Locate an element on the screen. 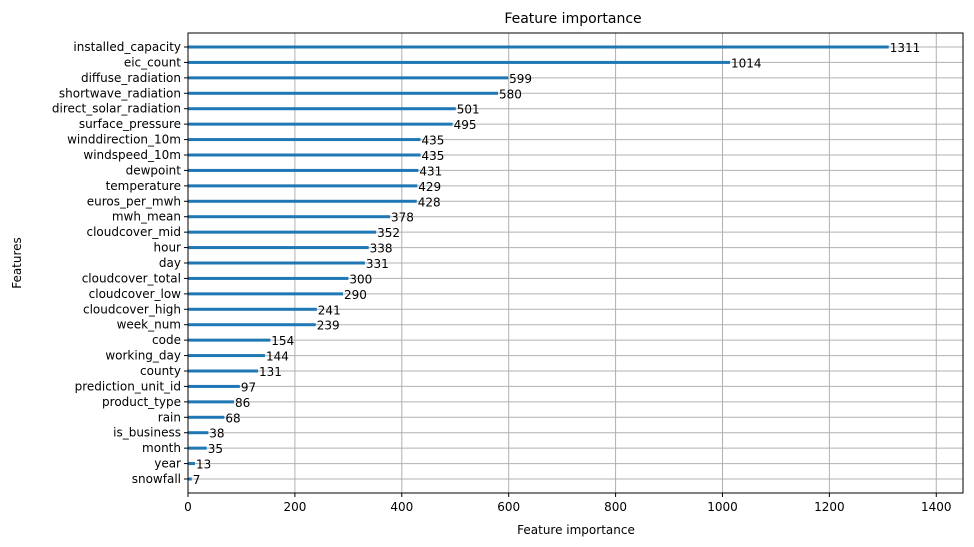 The height and width of the screenshot is (547, 974). data-label: 378 is located at coordinates (402, 218).